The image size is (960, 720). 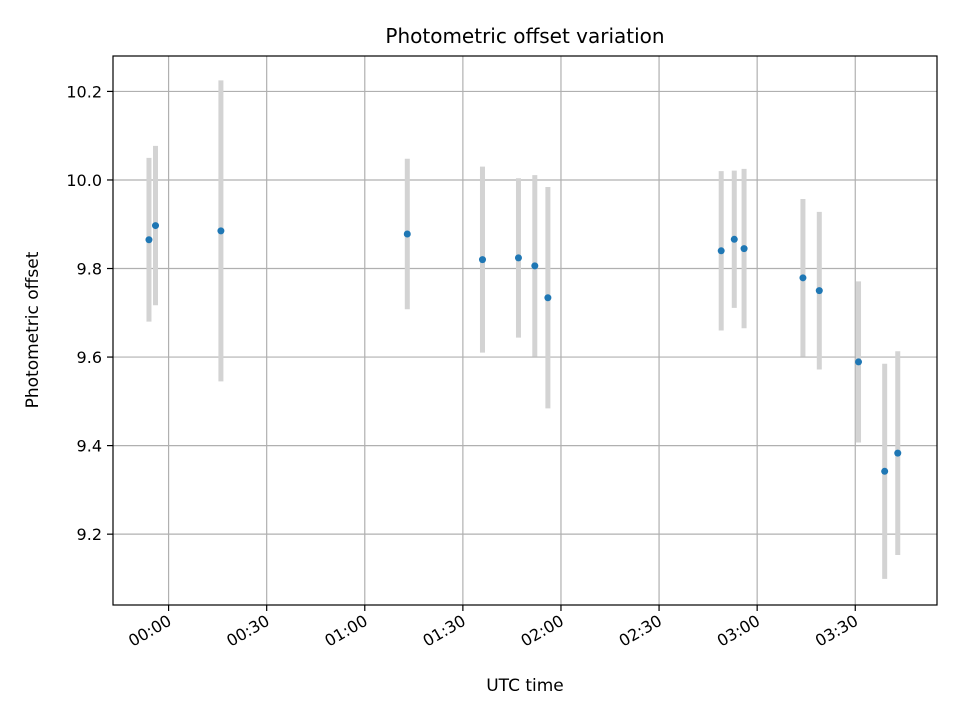 I want to click on y-tick-label: 9.2, so click(x=89, y=534).